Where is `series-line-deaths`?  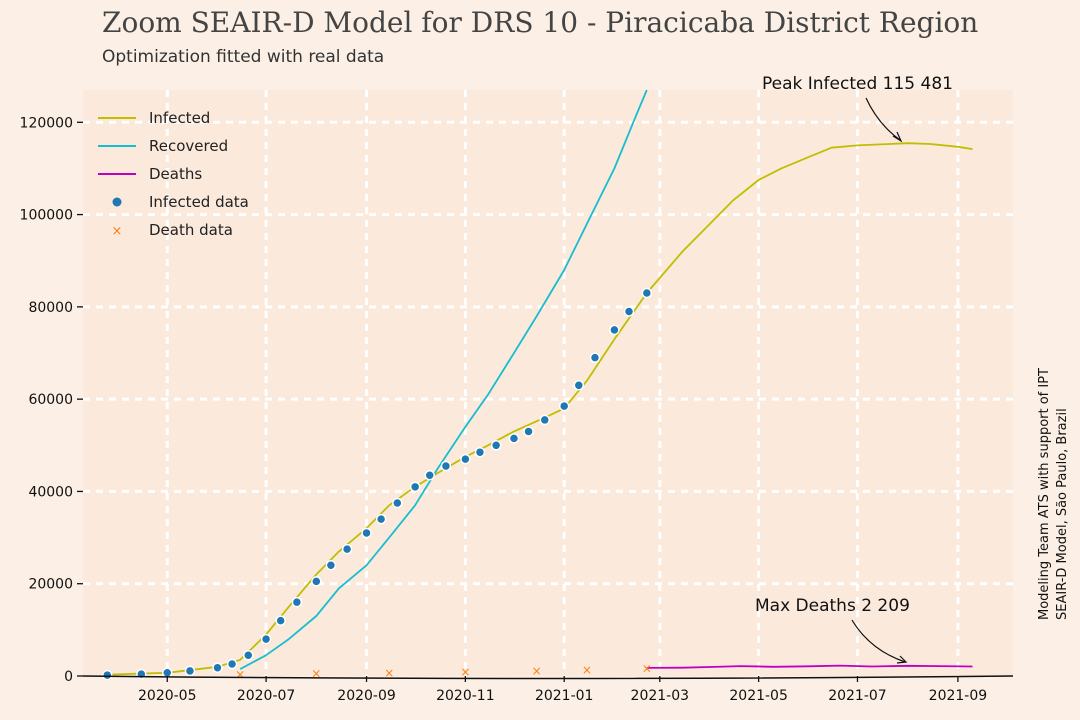 series-line-deaths is located at coordinates (809, 666).